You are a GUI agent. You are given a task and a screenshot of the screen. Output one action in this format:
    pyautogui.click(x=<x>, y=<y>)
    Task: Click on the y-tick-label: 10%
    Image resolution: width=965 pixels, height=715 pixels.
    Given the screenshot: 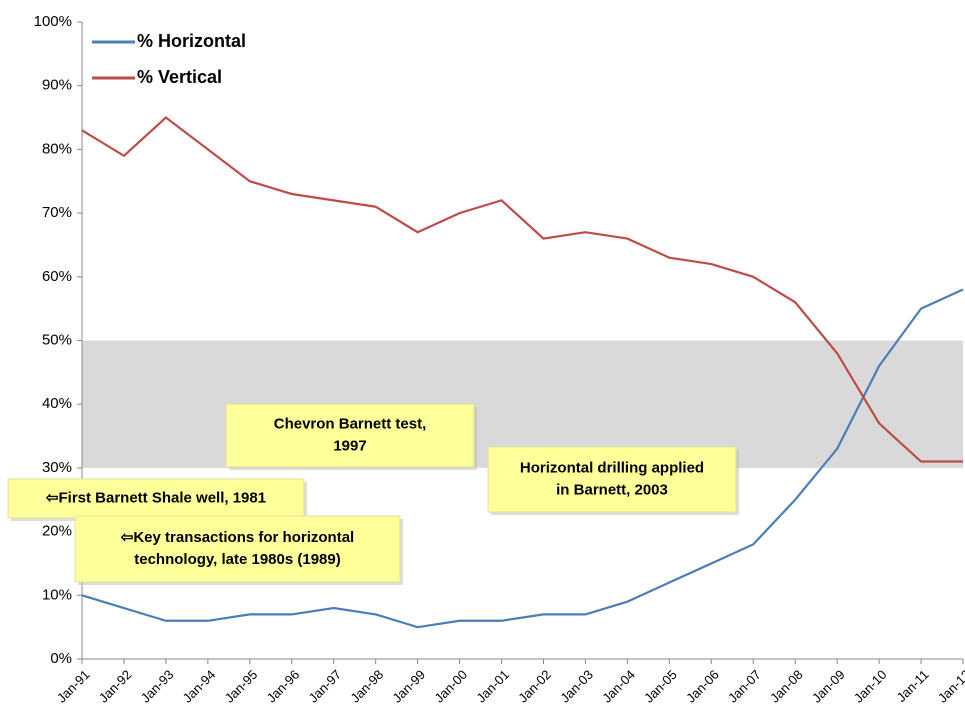 What is the action you would take?
    pyautogui.click(x=57, y=594)
    